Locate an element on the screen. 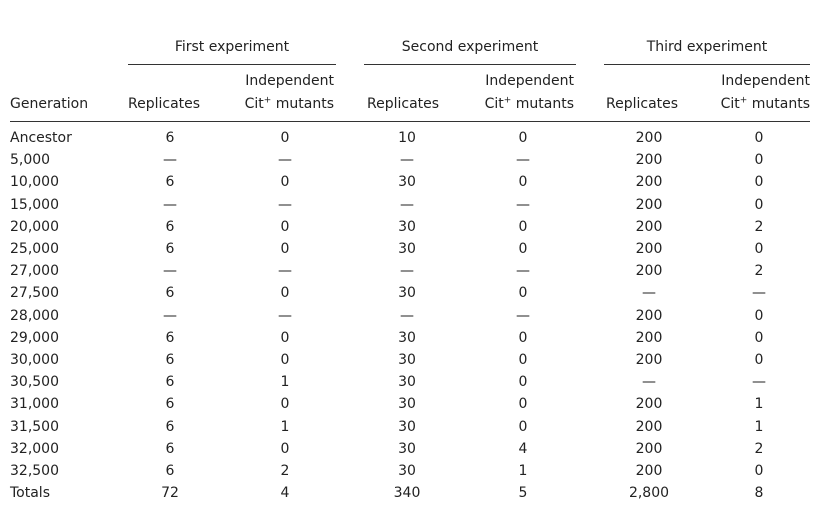 This screenshot has width=820, height=514. table-row: 28,000 — — — — 200 0 is located at coordinates (410, 316).